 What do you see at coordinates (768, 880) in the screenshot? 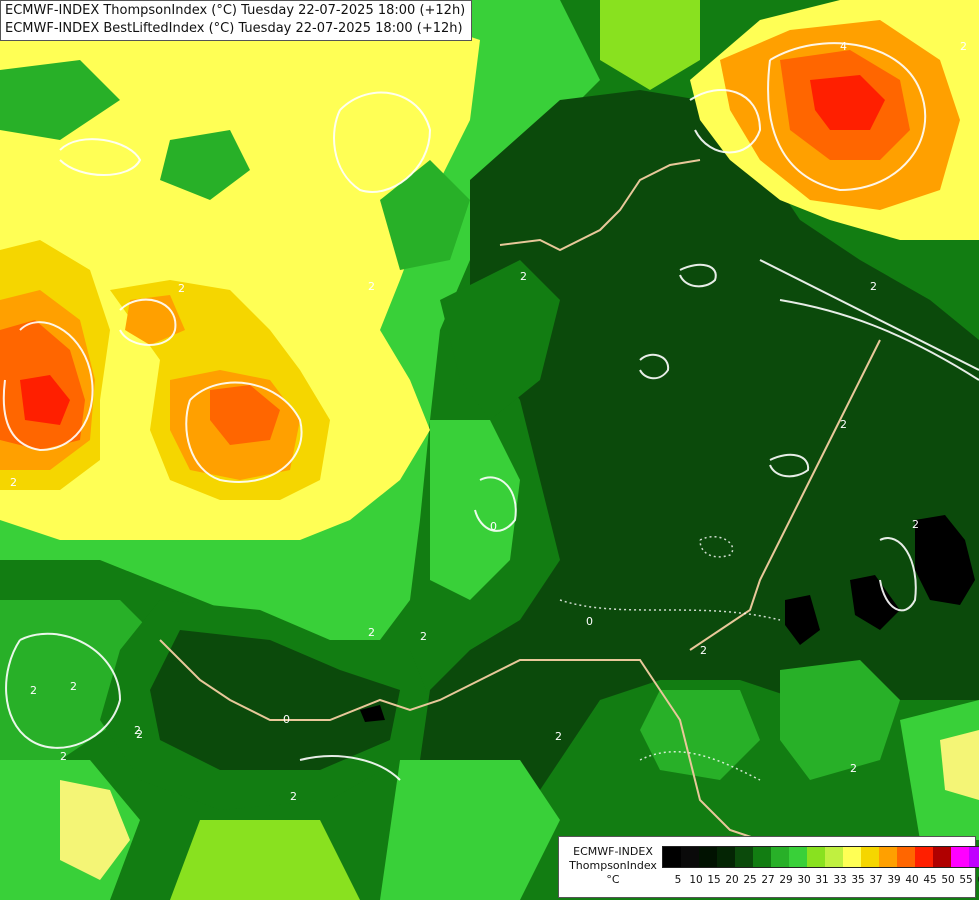
I see `legend-tick-label: 27` at bounding box center [768, 880].